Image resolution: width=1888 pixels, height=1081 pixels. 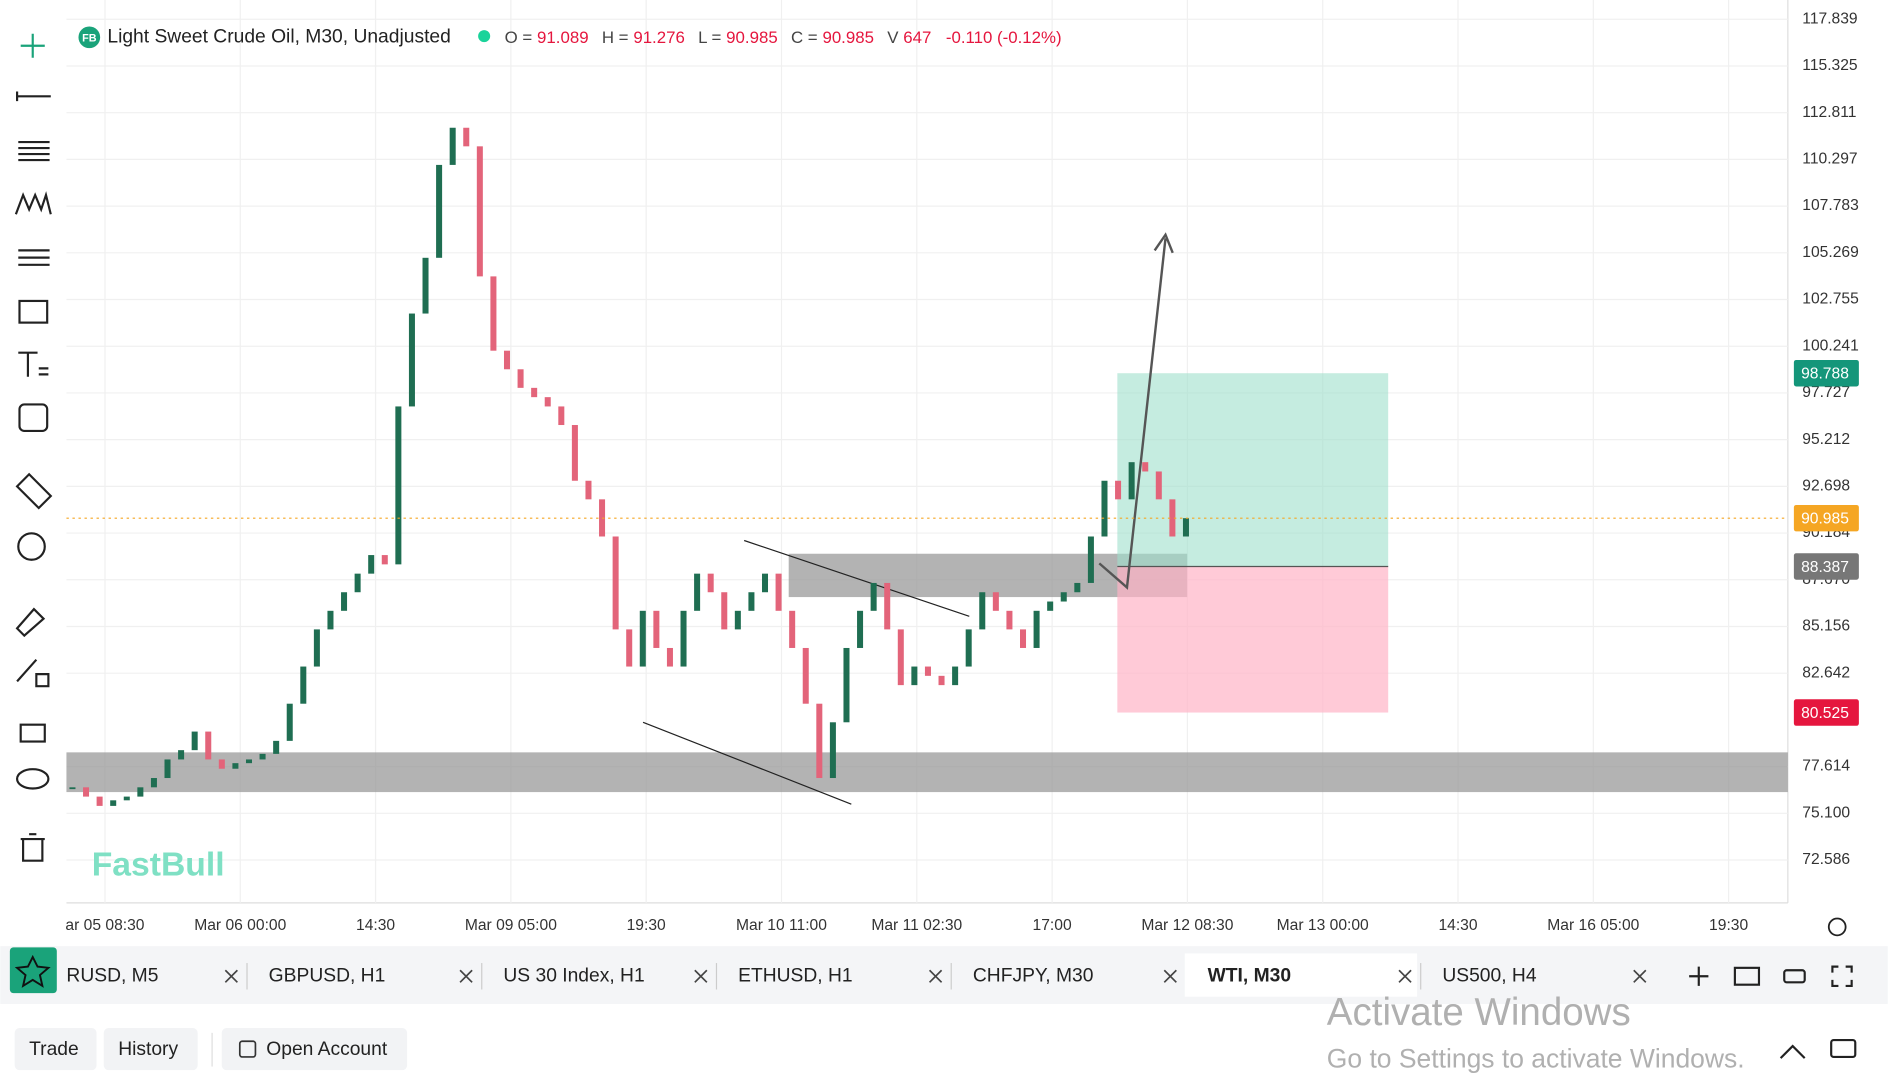 What do you see at coordinates (1826, 859) in the screenshot?
I see `y-tick-label: 72.586` at bounding box center [1826, 859].